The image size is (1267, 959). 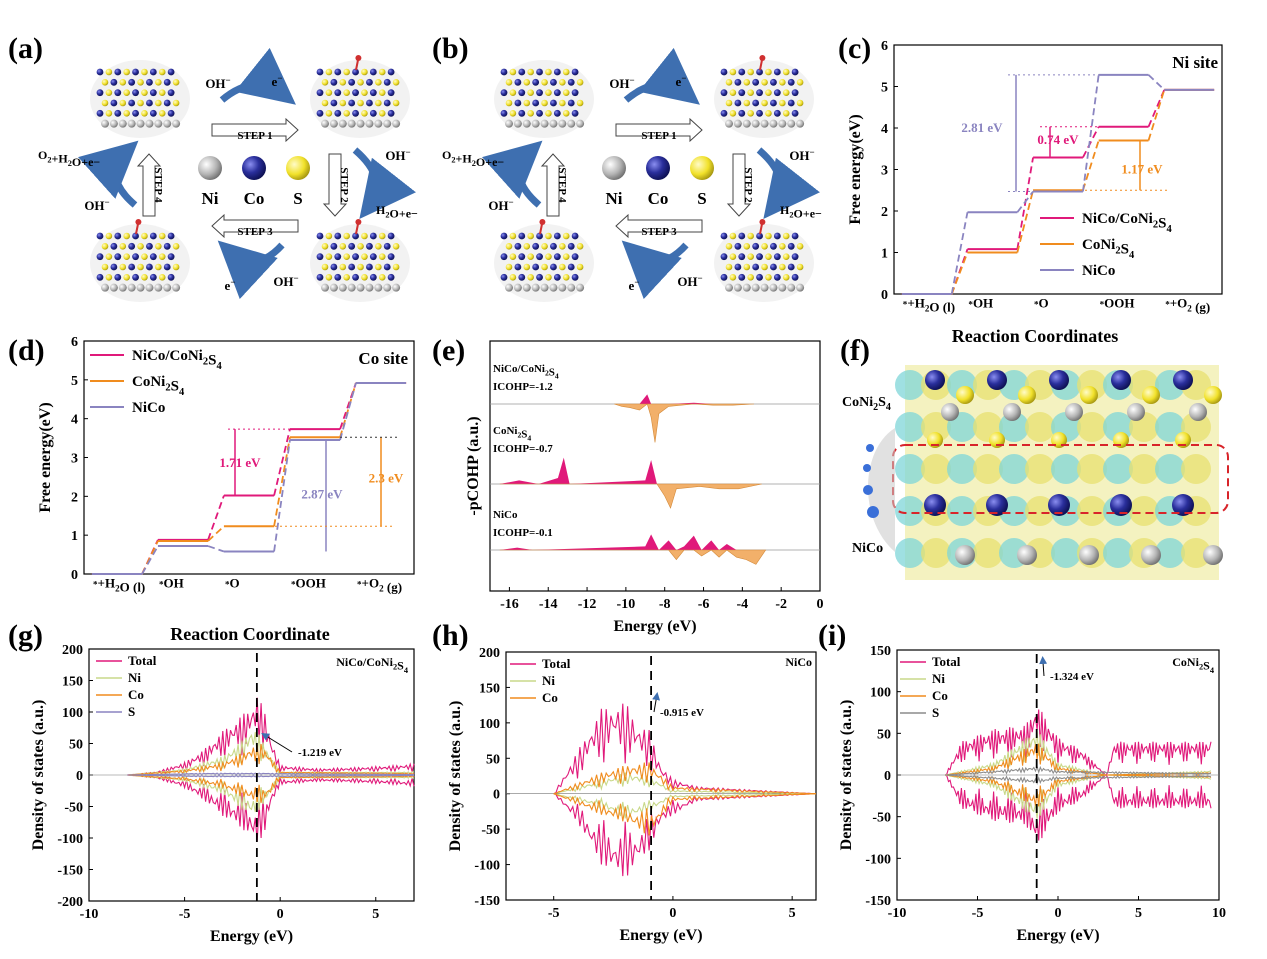 What do you see at coordinates (557, 376) in the screenshot?
I see `subscript: 4` at bounding box center [557, 376].